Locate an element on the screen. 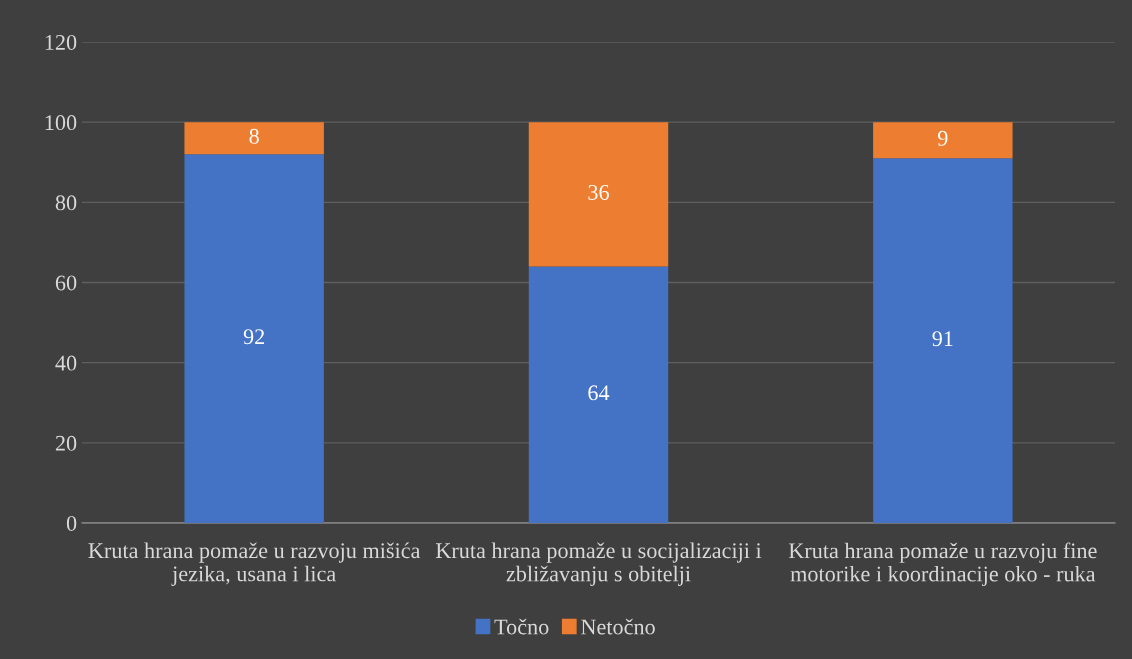  data-label: 8 is located at coordinates (254, 136).